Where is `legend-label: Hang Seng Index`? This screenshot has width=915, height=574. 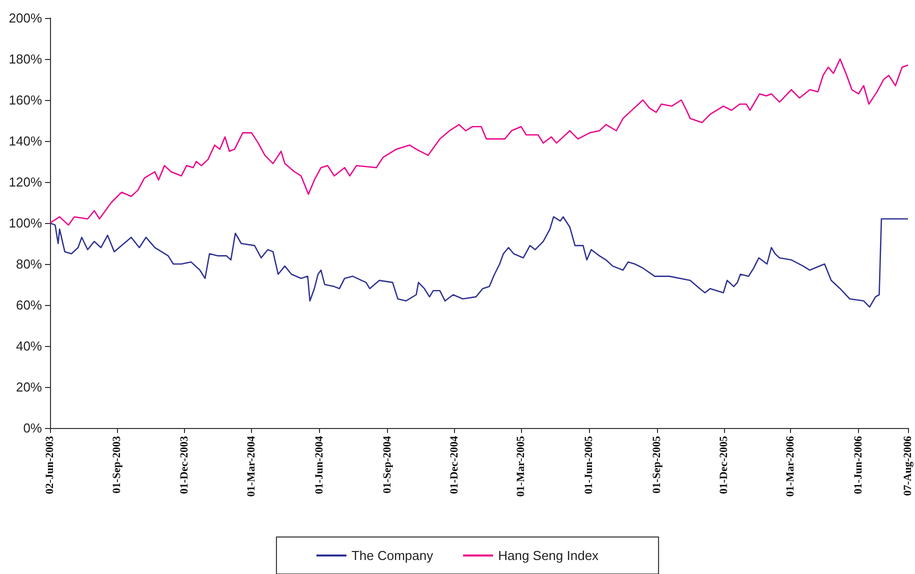
legend-label: Hang Seng Index is located at coordinates (549, 555).